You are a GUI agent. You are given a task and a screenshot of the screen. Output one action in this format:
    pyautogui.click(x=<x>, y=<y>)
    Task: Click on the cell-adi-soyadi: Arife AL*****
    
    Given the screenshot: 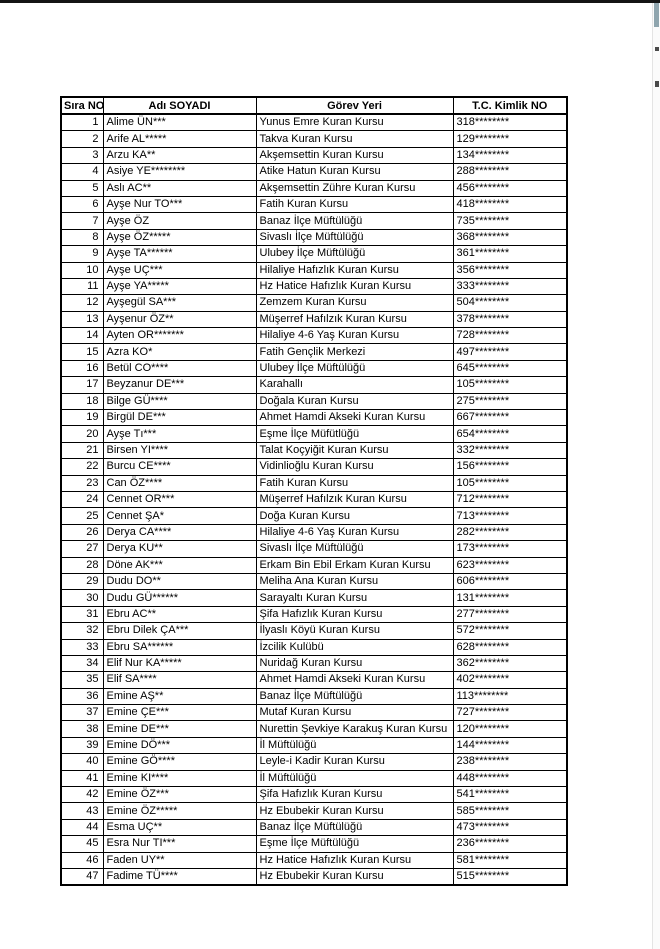 What is the action you would take?
    pyautogui.click(x=179, y=139)
    